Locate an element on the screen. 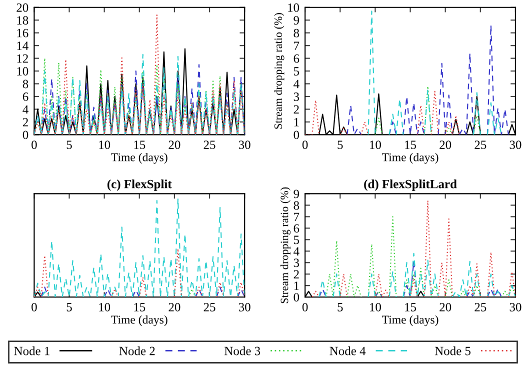  legend-label: Node 3 is located at coordinates (242, 351).